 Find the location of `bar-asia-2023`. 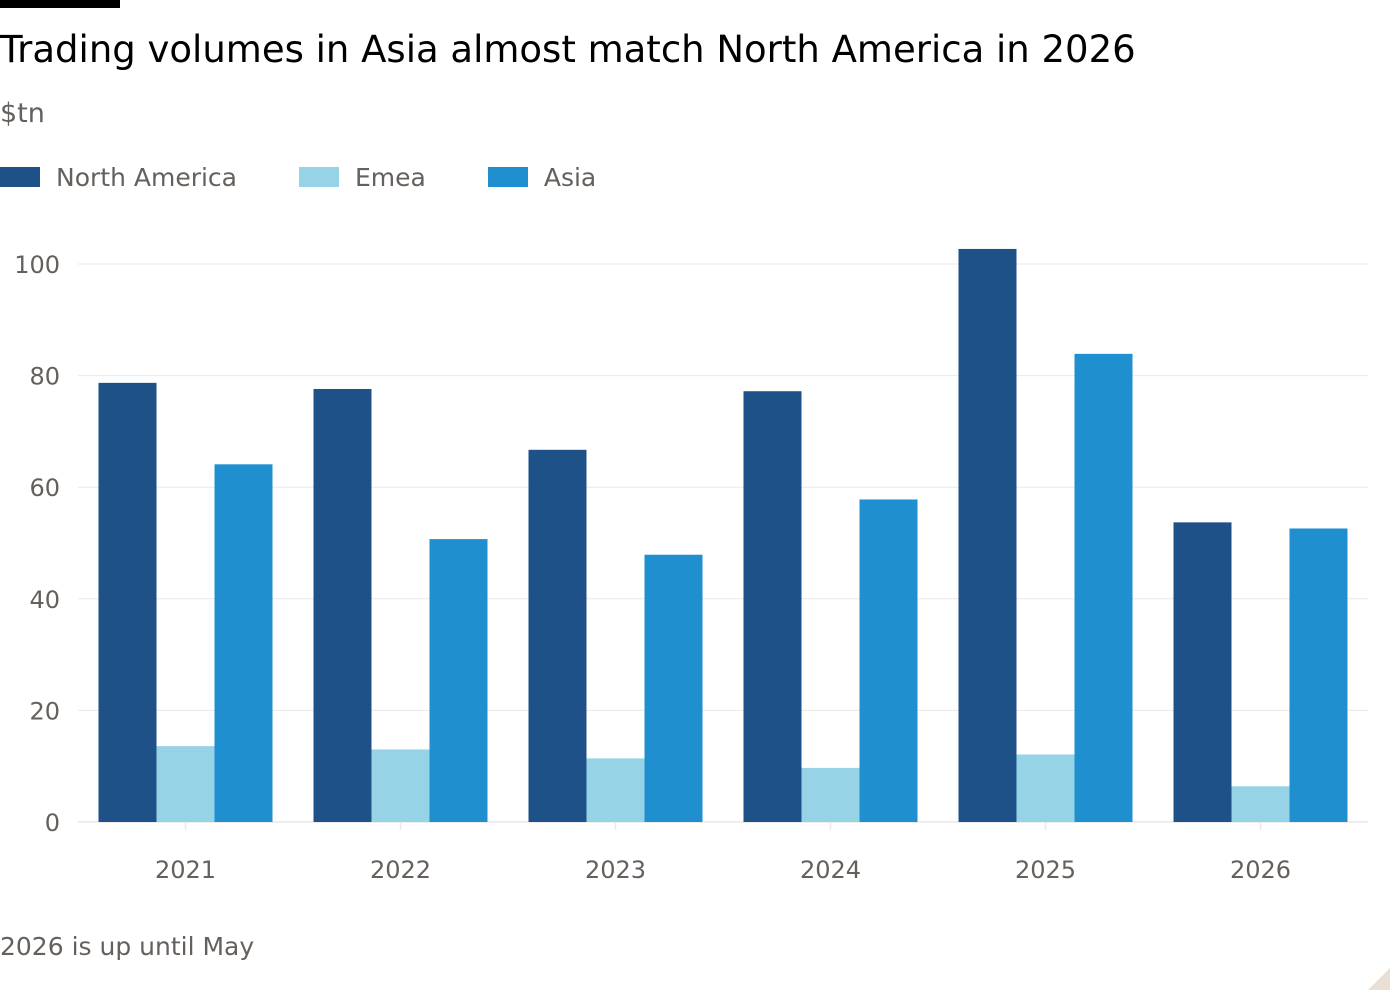

bar-asia-2023 is located at coordinates (673, 688).